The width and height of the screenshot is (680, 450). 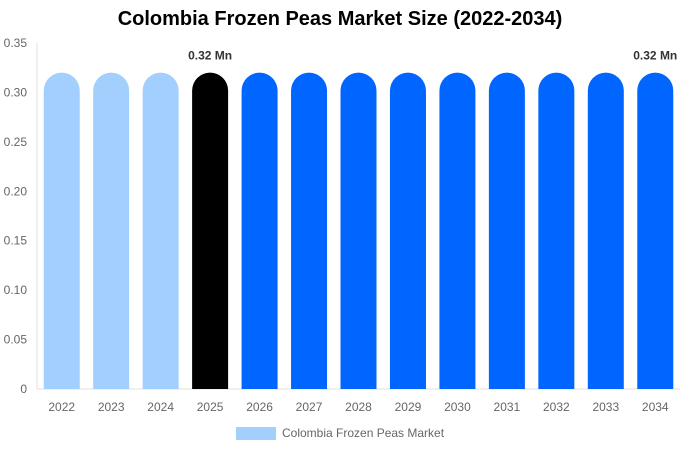 I want to click on y-tick-label: 0.20, so click(x=16, y=191).